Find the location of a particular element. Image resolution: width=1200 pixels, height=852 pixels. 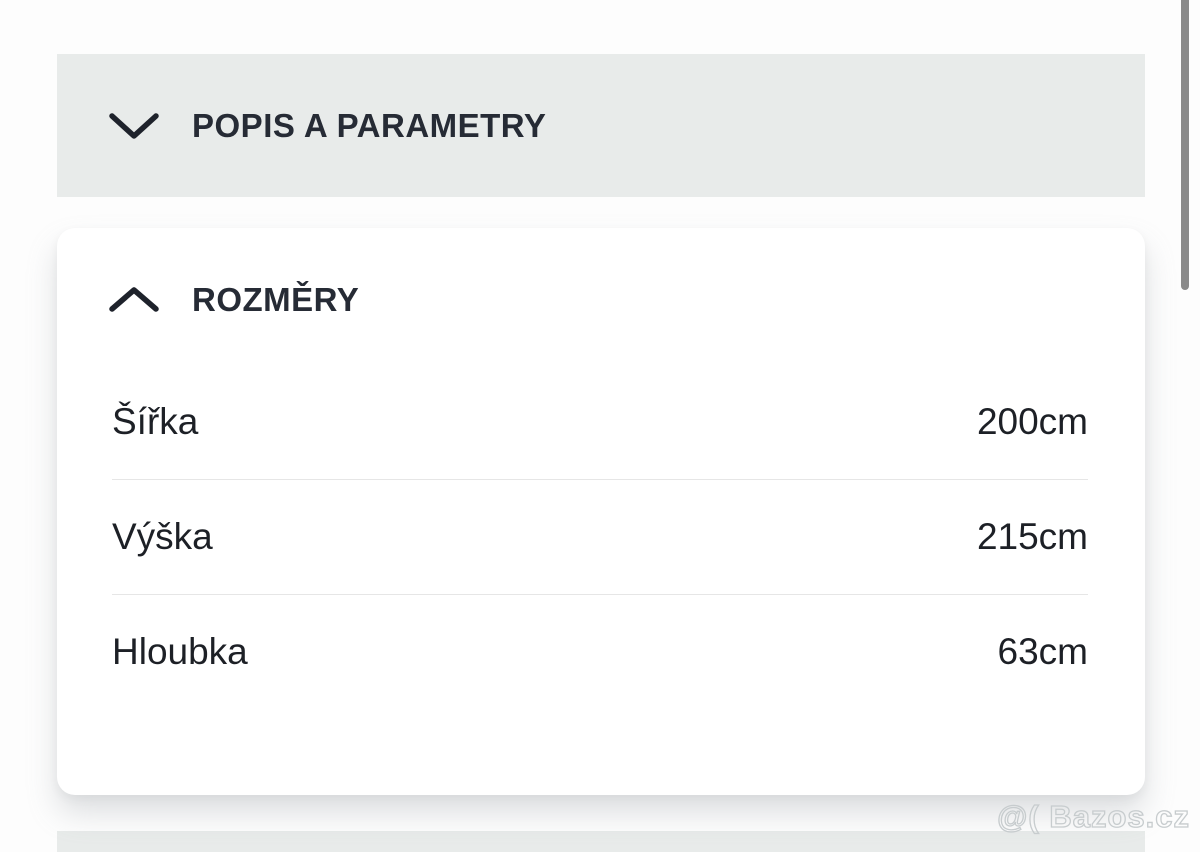

bazos-watermark: @( Bazos.cz is located at coordinates (1093, 816).